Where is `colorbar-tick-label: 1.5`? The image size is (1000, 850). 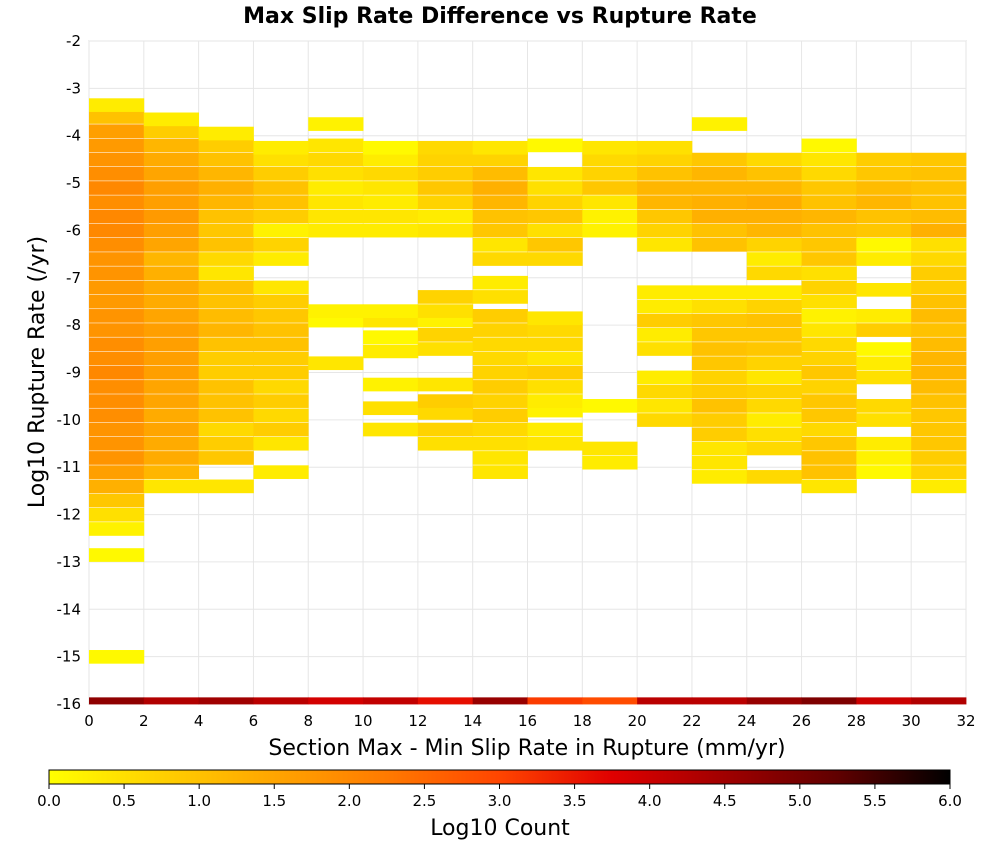
colorbar-tick-label: 1.5 is located at coordinates (274, 801).